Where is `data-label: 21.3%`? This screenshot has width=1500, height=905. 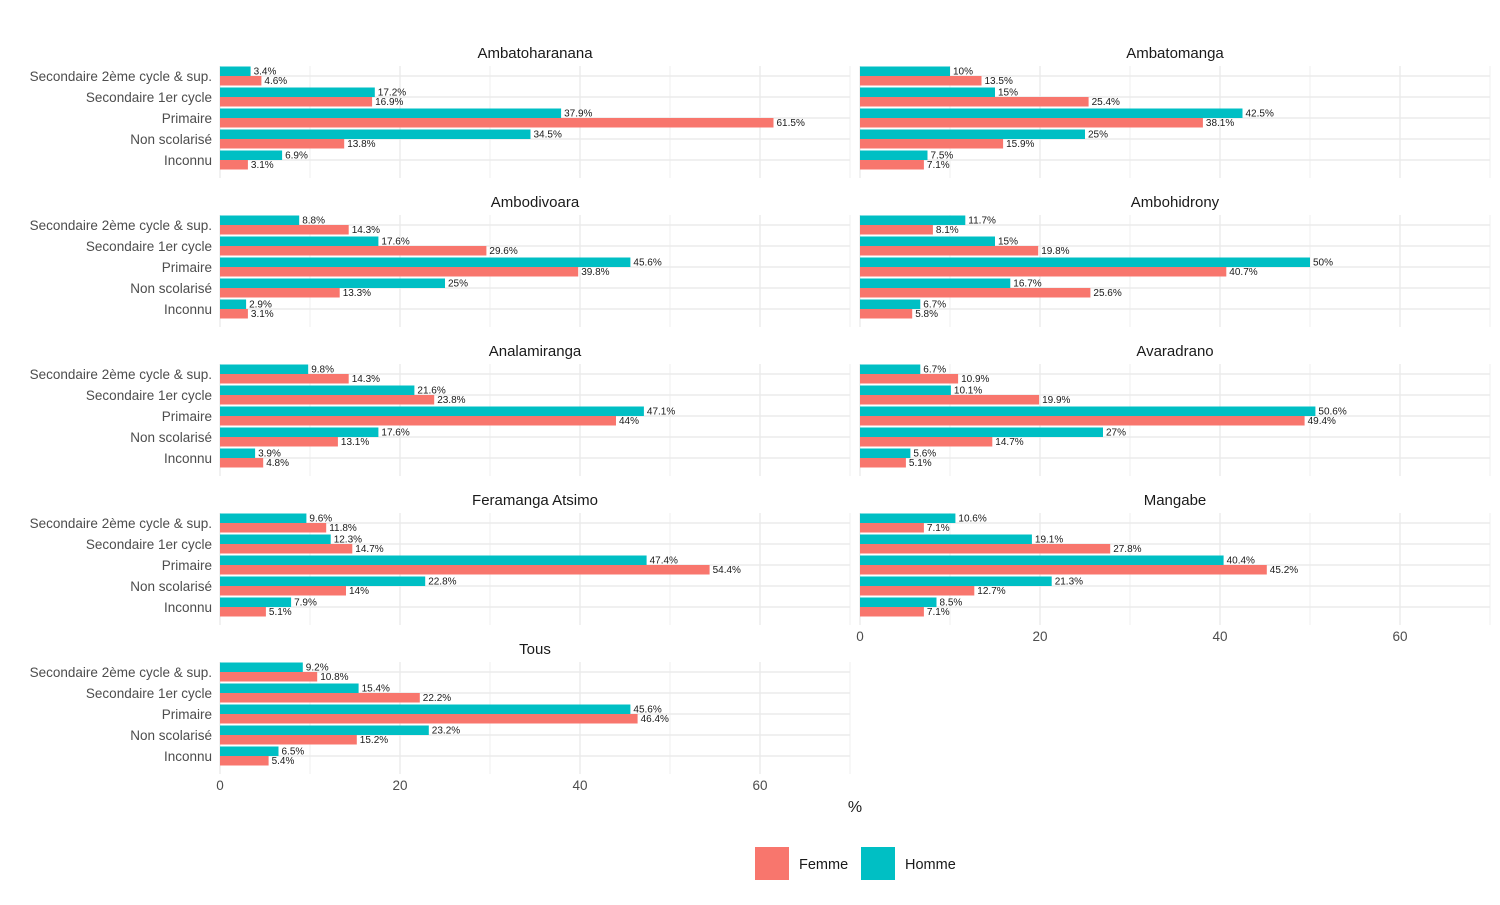 data-label: 21.3% is located at coordinates (1069, 582).